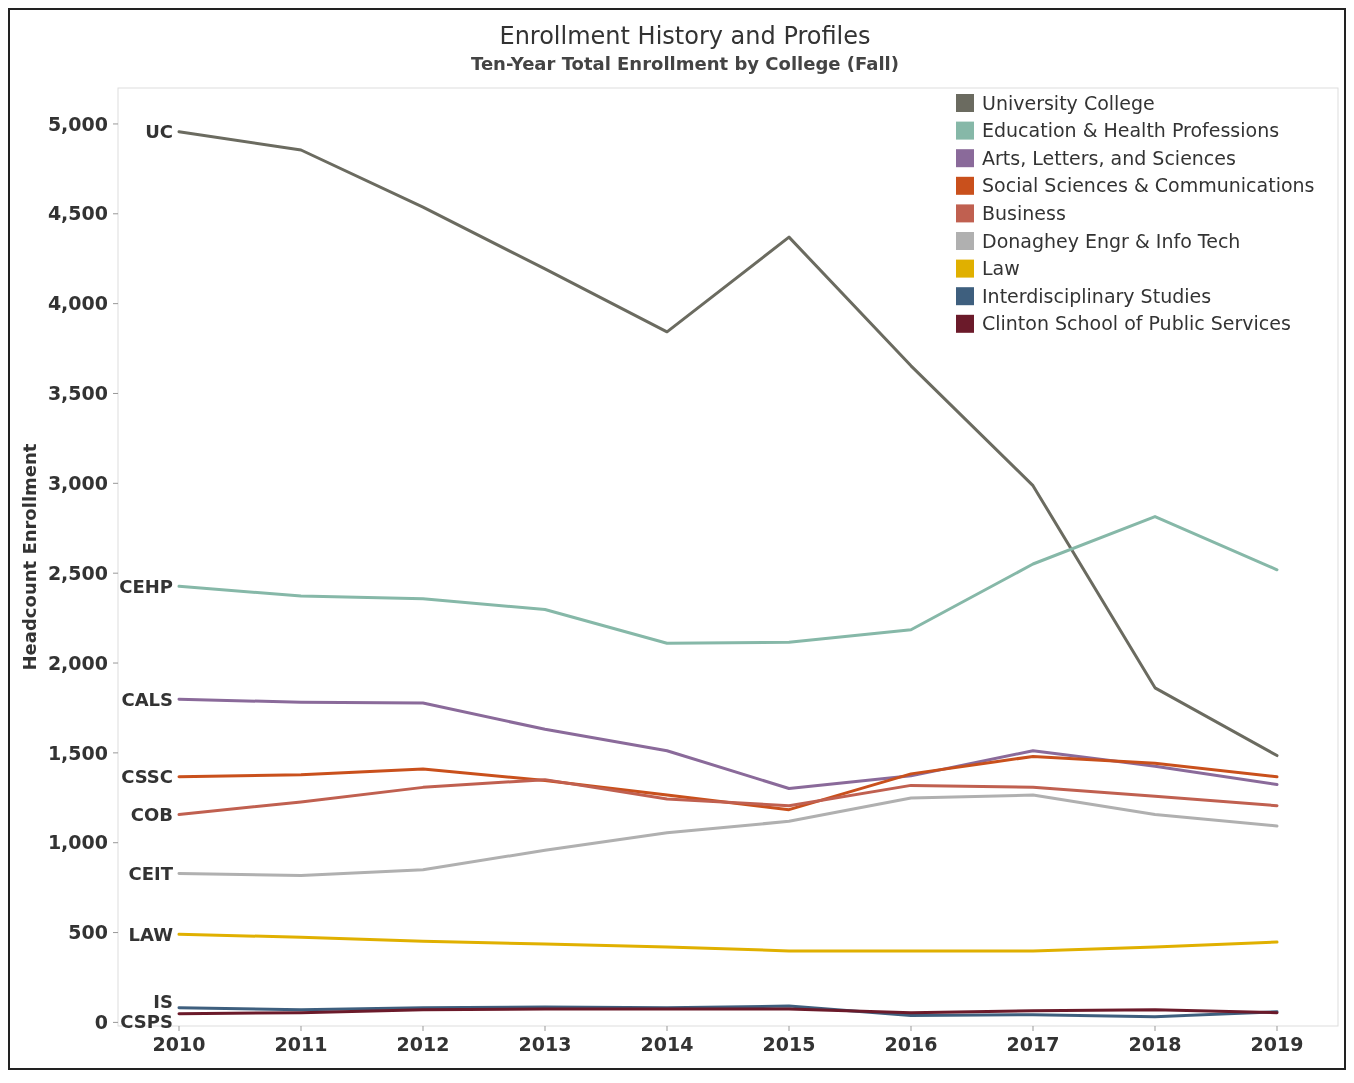 Image resolution: width=1354 pixels, height=1083 pixels. Describe the element at coordinates (179, 1044) in the screenshot. I see `x-tick-label: 2010` at that location.